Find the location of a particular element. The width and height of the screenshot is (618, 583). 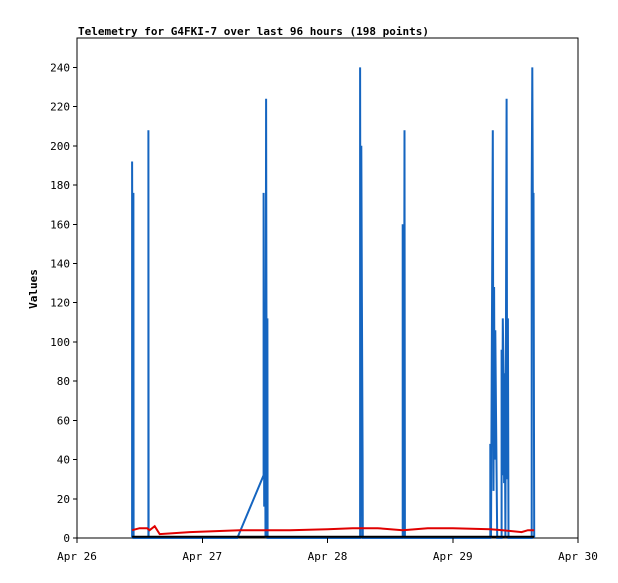

y-tick-label: 220 is located at coordinates (60, 107).